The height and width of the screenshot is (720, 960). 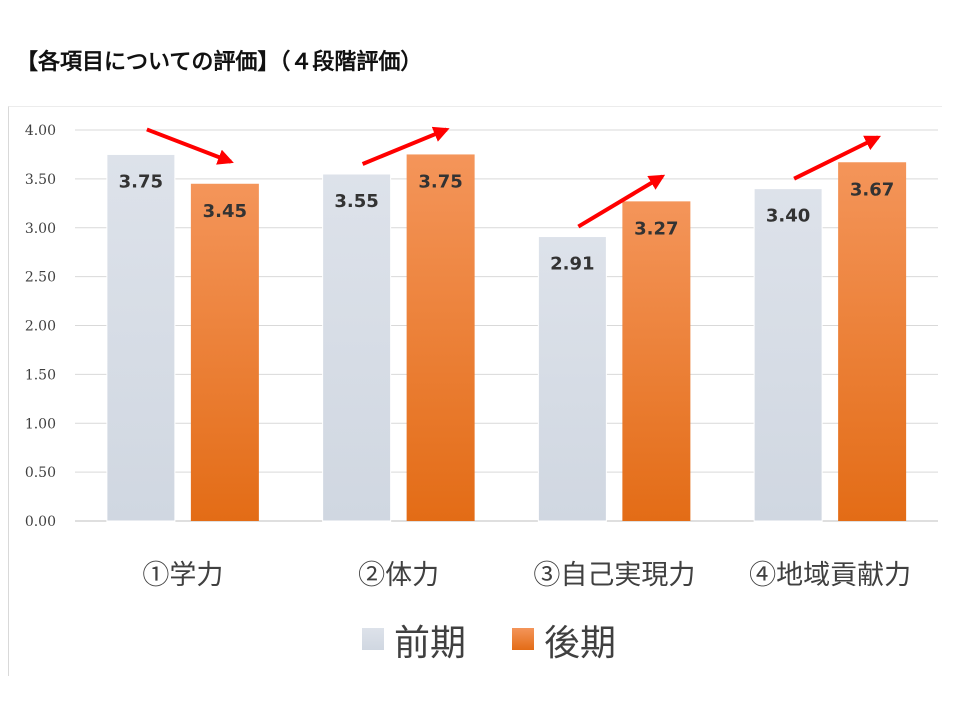 What do you see at coordinates (398, 575) in the screenshot?
I see `category-label: ②体力` at bounding box center [398, 575].